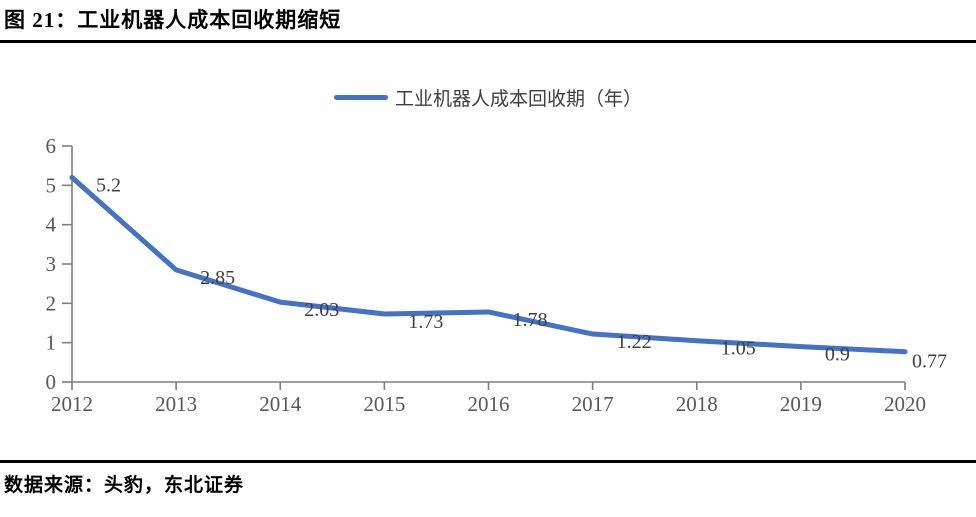  I want to click on x-axis-tick-label: 2015, so click(384, 404).